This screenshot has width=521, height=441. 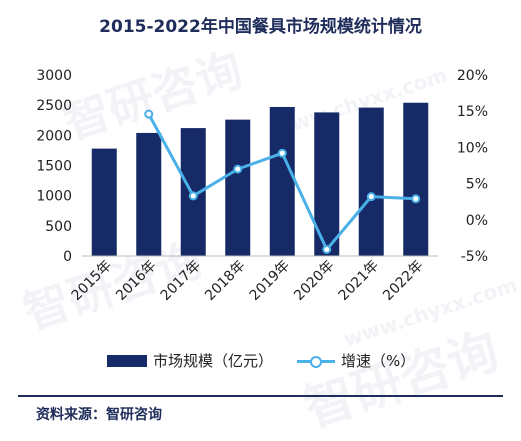 What do you see at coordinates (127, 360) in the screenshot?
I see `legend-bar-swatch` at bounding box center [127, 360].